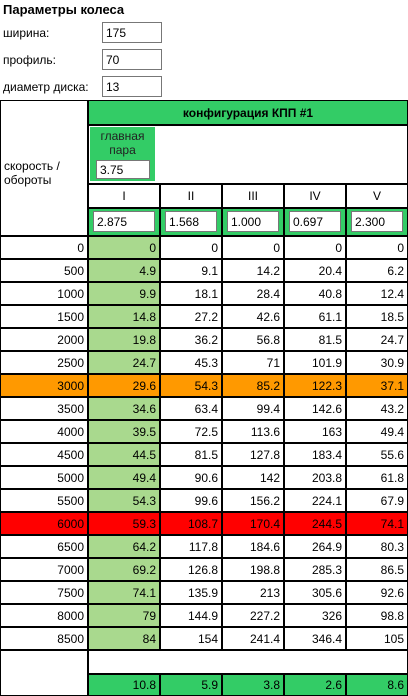 The height and width of the screenshot is (696, 408). I want to click on ratio-input: 2.875, so click(124, 221).